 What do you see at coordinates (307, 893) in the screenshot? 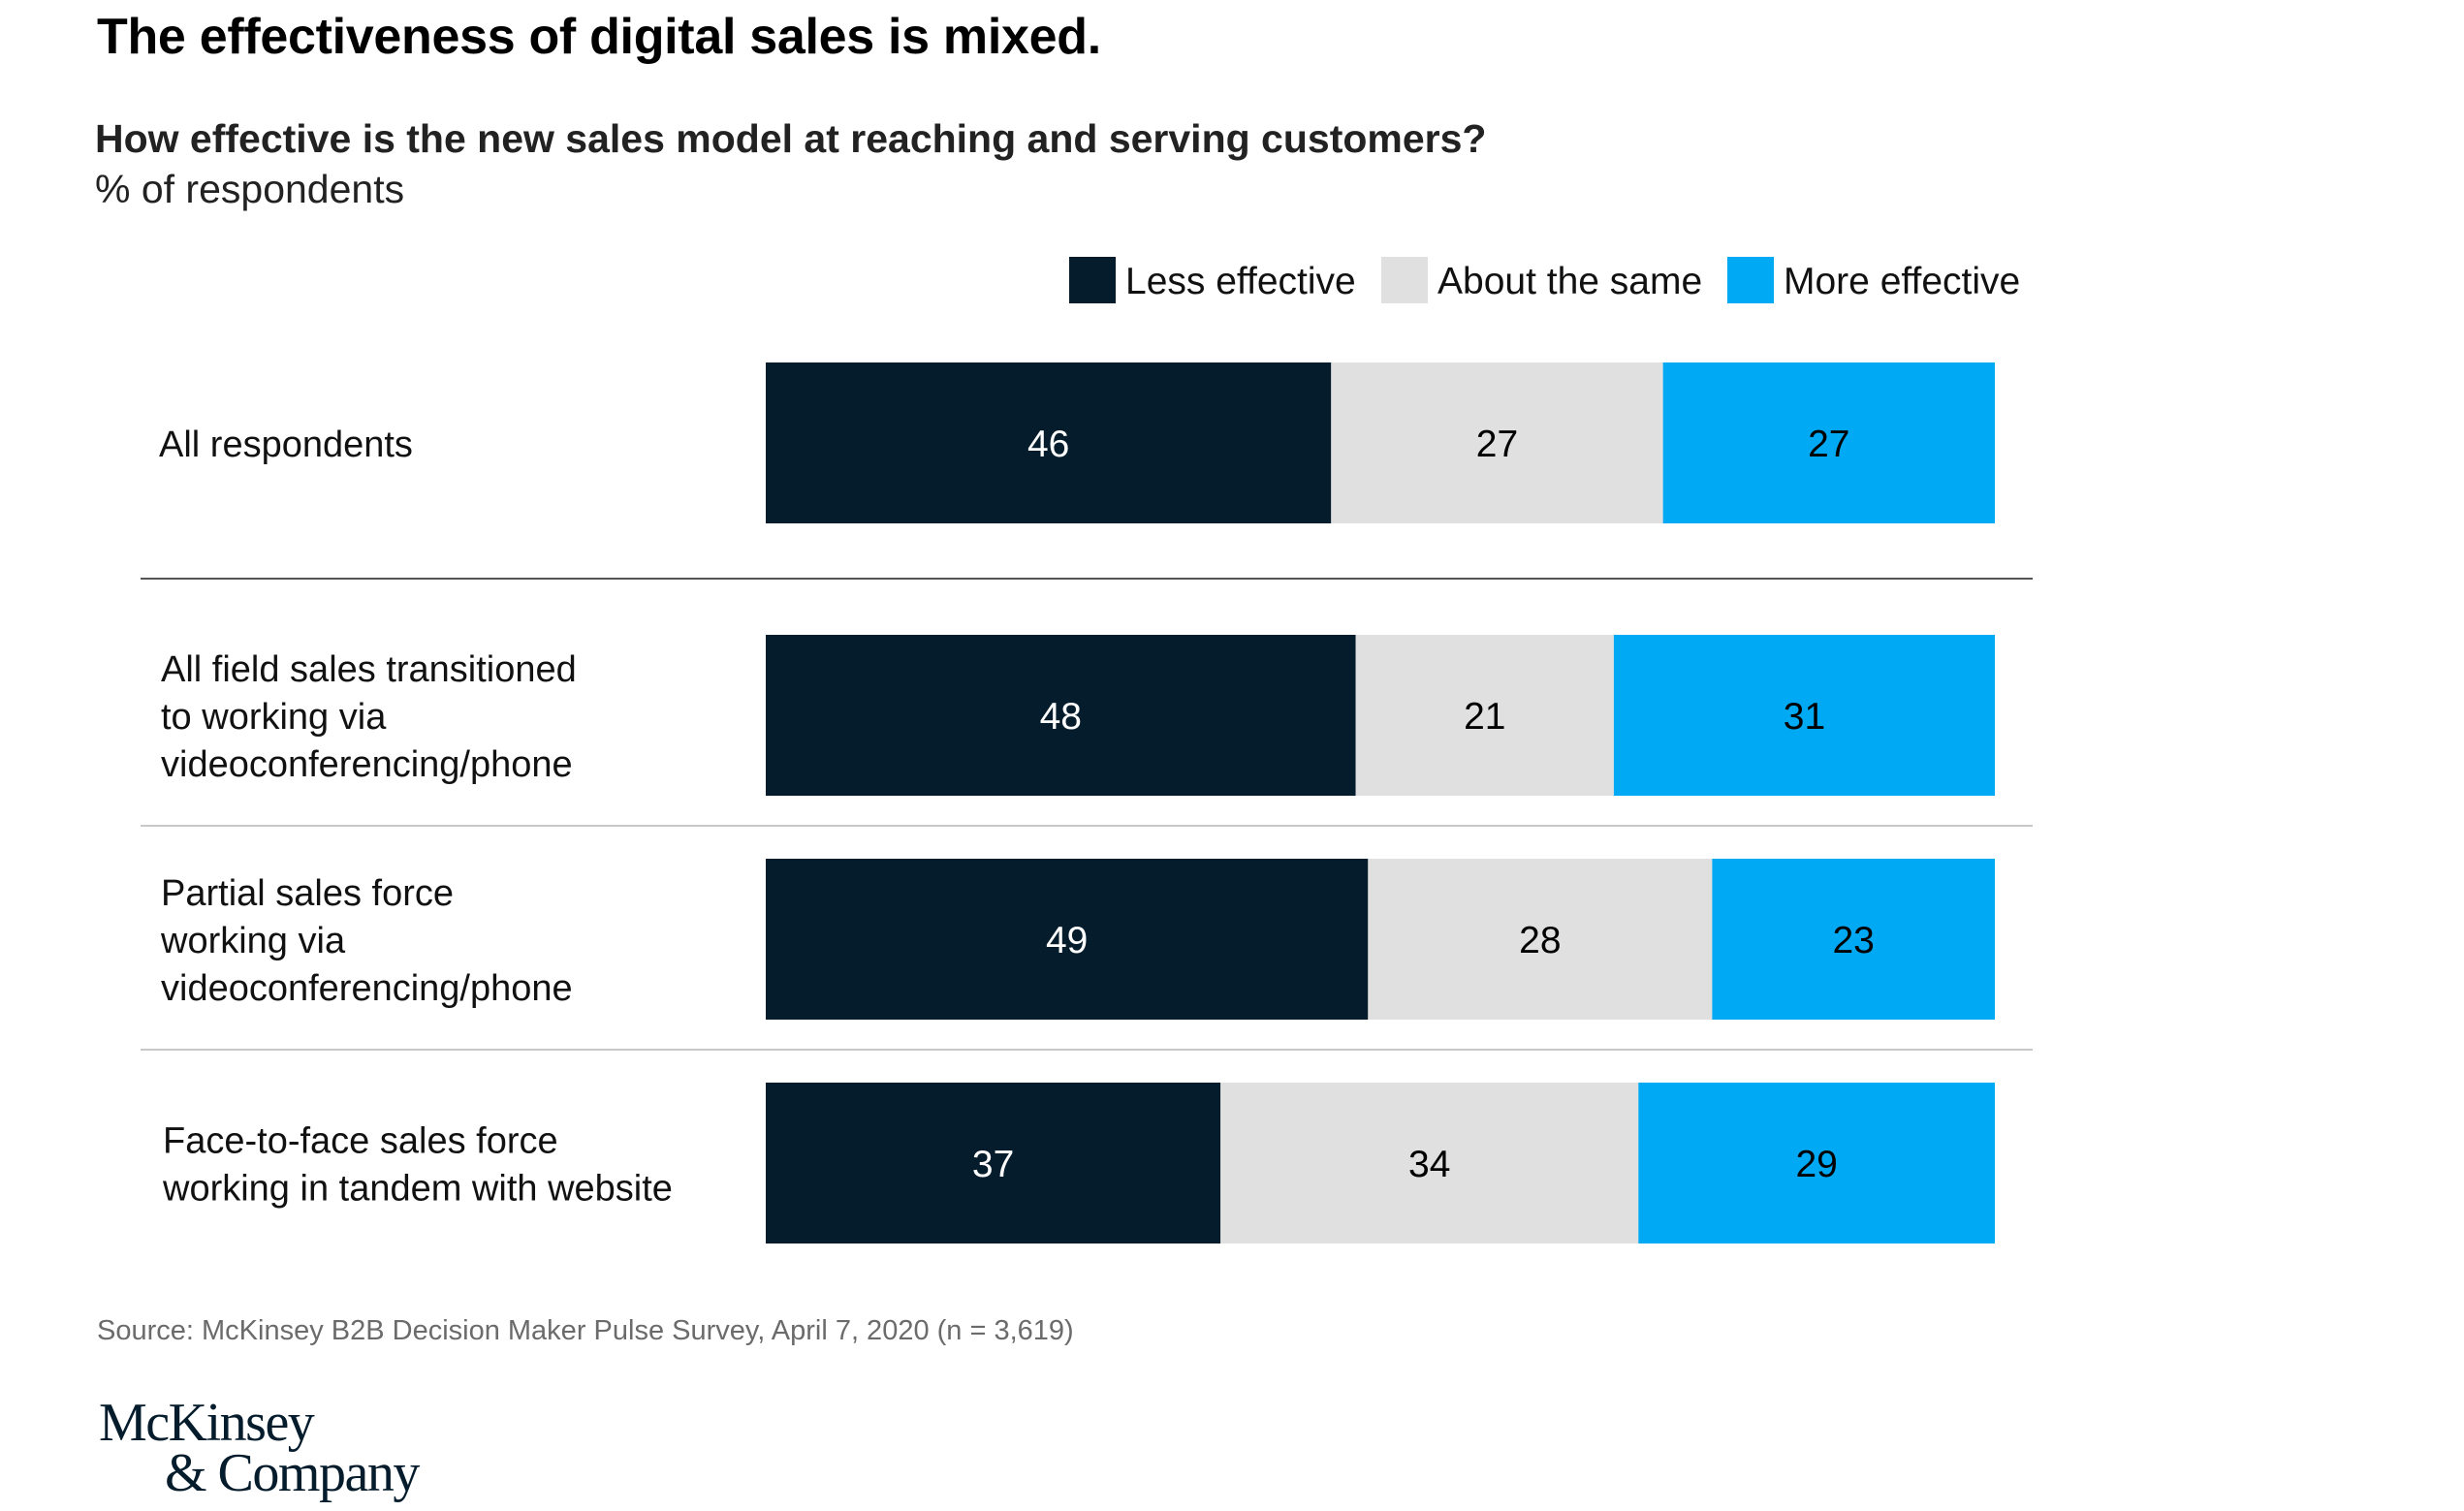
I see `category-label-3-line-1: Partial sales force` at bounding box center [307, 893].